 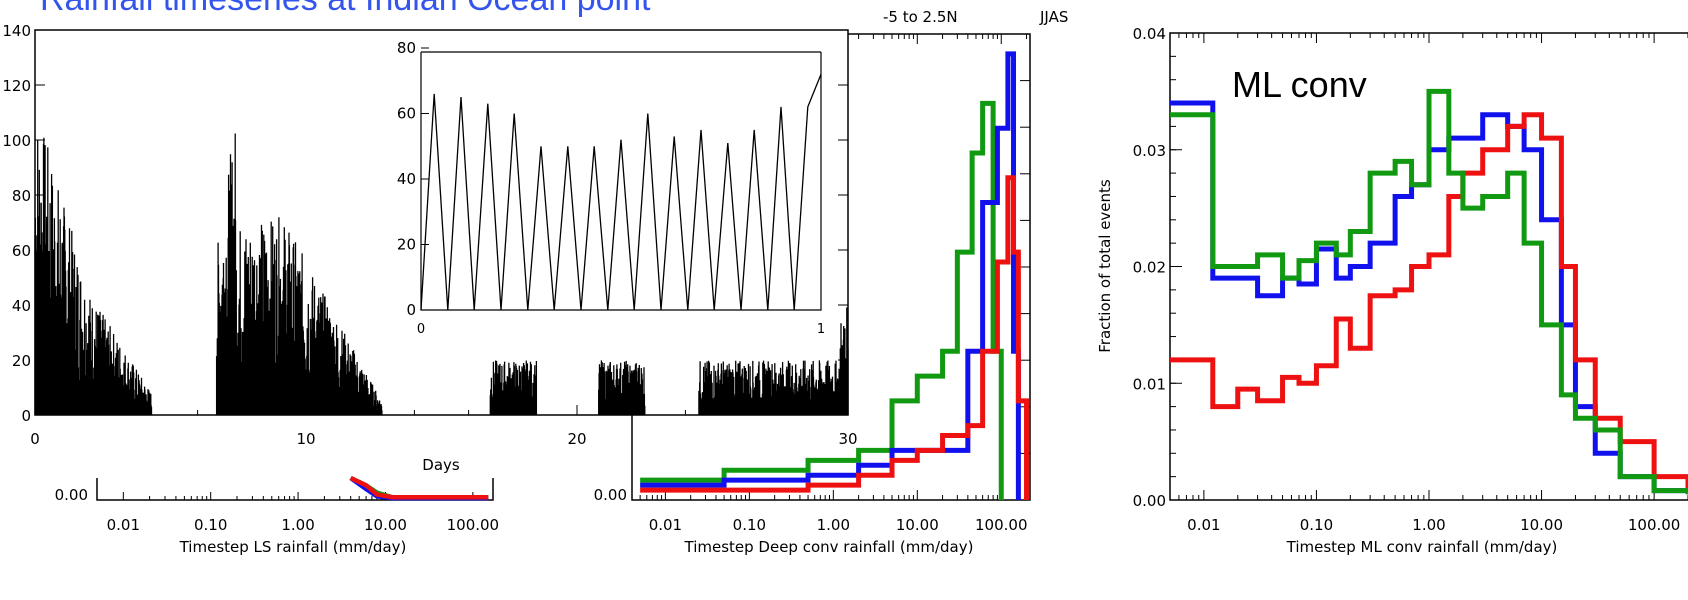 I want to click on y-axis-label: Fraction of total events, so click(x=1105, y=266).